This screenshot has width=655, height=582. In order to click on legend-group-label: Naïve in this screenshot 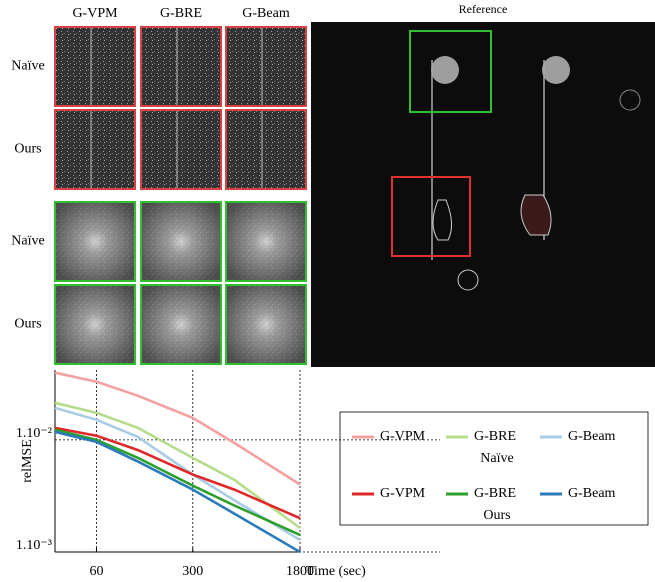, I will do `click(496, 458)`.